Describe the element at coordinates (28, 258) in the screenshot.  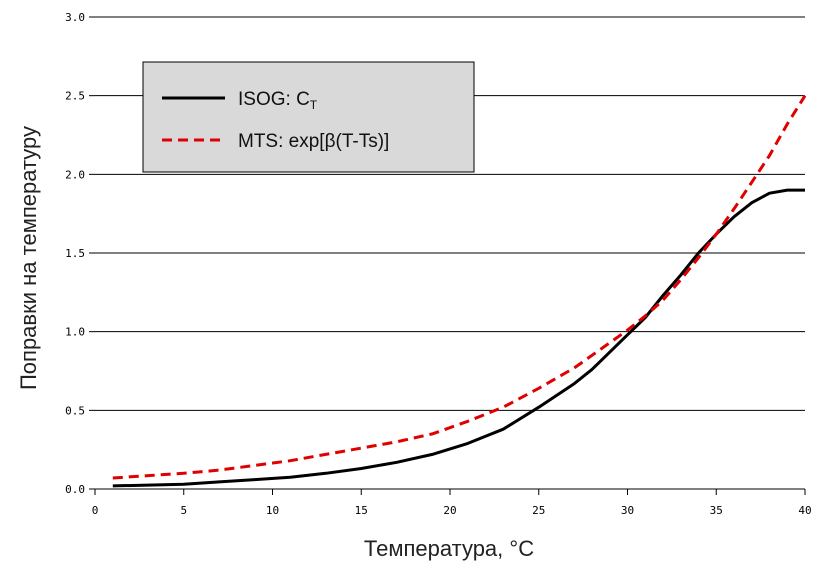
I see `y-axis-title: Поправки на температуру` at that location.